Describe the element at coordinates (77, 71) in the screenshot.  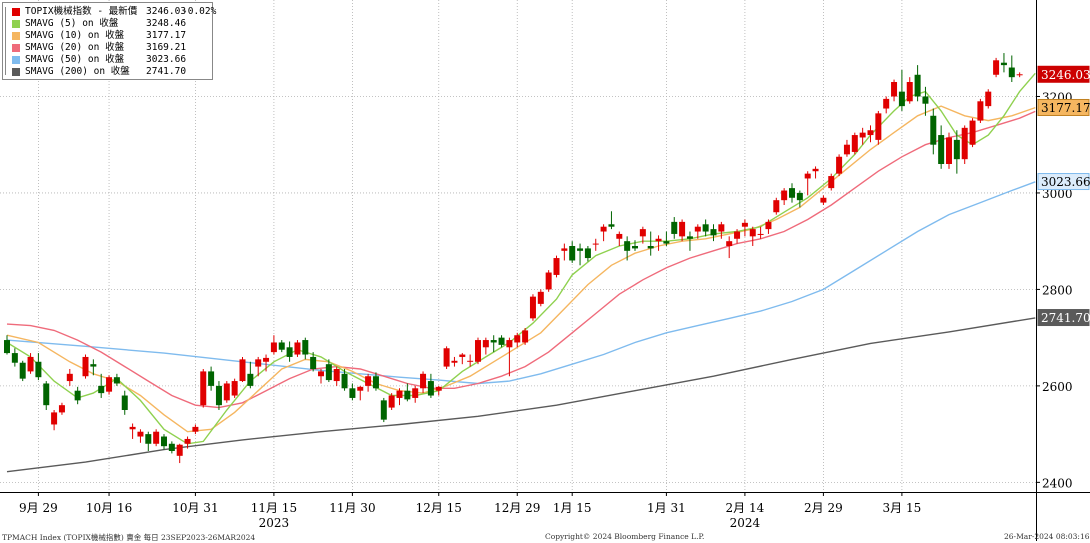
I see `legend-label: SMAVG (200) on 收盤` at that location.